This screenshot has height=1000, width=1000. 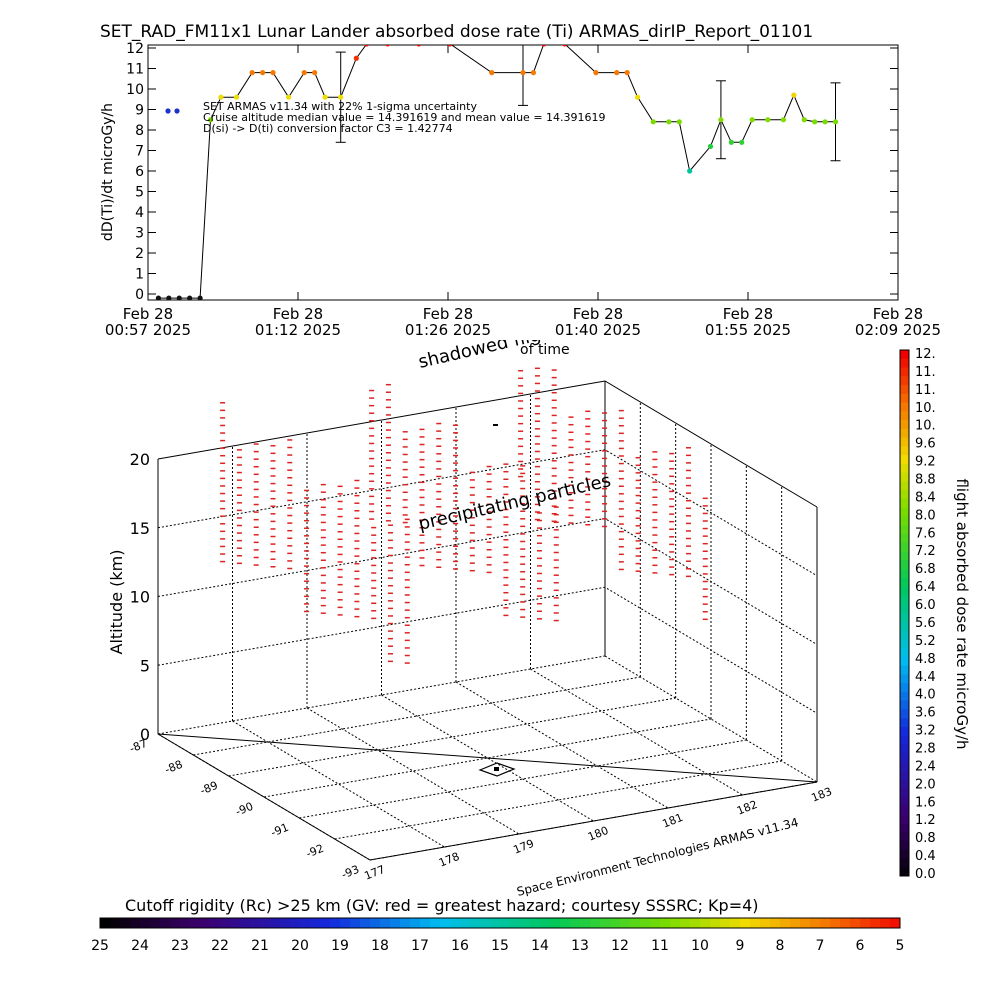 I want to click on colorbar-tick-label: 8.8, so click(x=925, y=480).